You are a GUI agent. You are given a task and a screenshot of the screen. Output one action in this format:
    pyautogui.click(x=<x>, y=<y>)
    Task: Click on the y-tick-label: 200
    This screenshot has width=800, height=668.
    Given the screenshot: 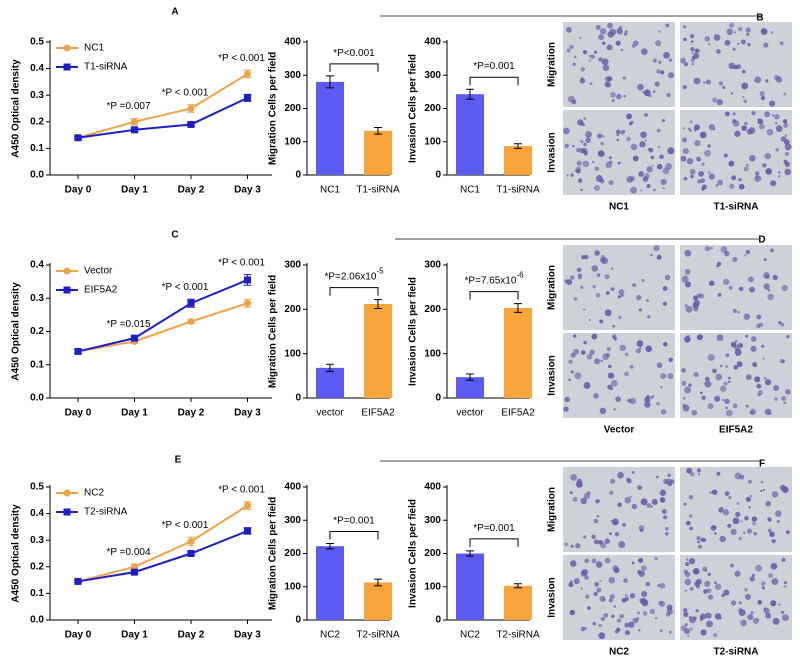 What is the action you would take?
    pyautogui.click(x=292, y=553)
    